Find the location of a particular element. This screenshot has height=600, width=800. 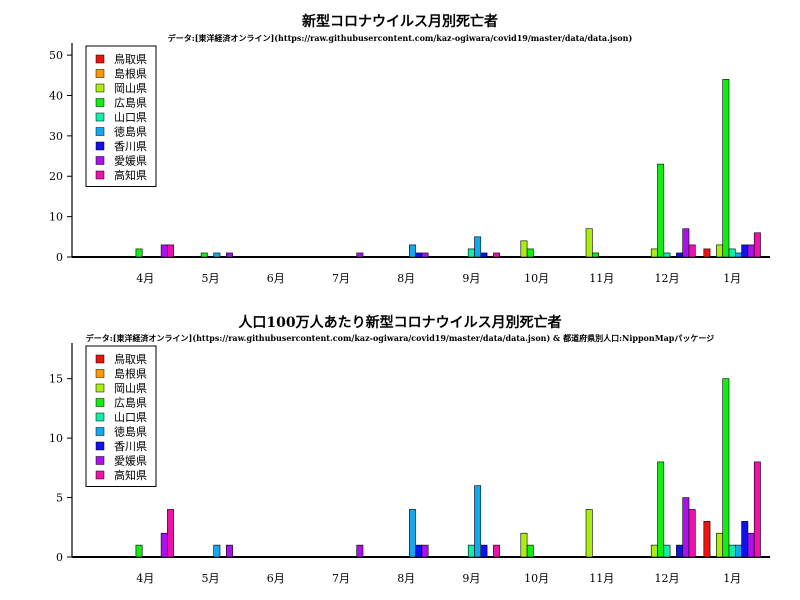

bar-徳島県-1月 is located at coordinates (738, 255).